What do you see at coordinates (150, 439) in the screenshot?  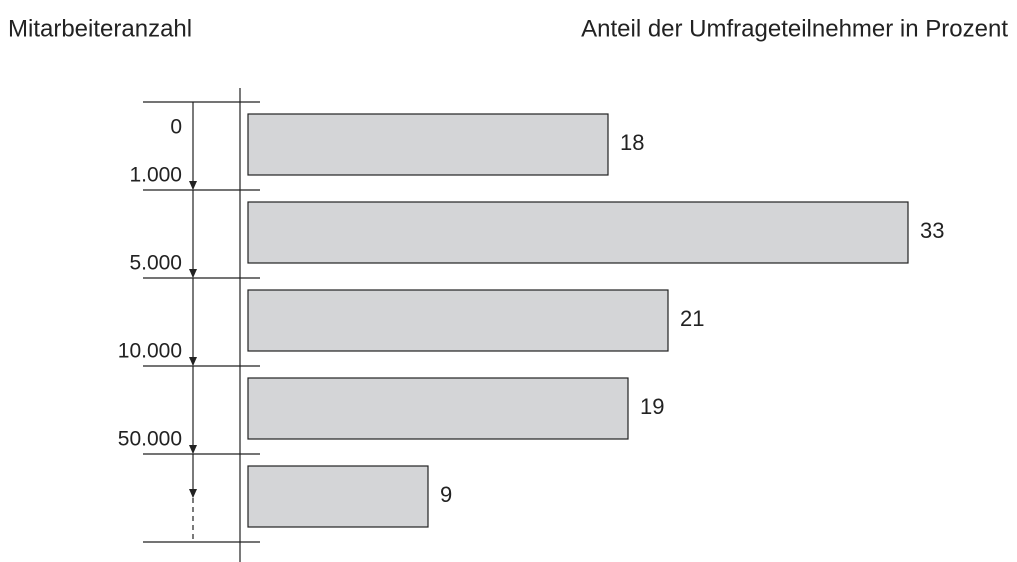 I see `boundary-label: 50.000` at bounding box center [150, 439].